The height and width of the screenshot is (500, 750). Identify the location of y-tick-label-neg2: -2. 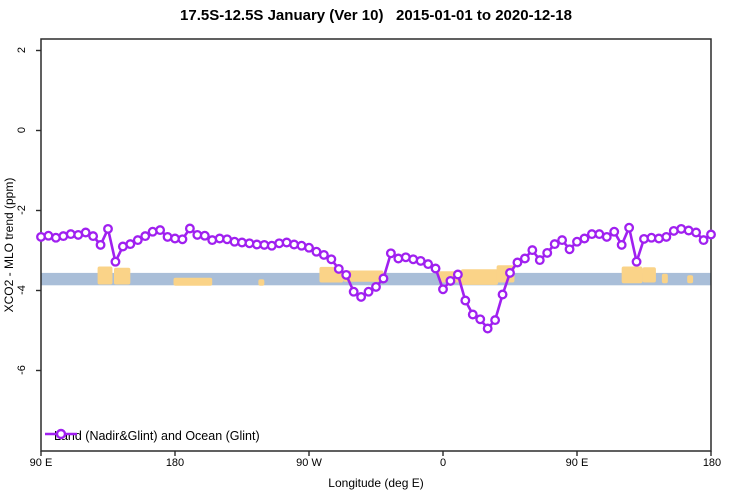
(22, 210).